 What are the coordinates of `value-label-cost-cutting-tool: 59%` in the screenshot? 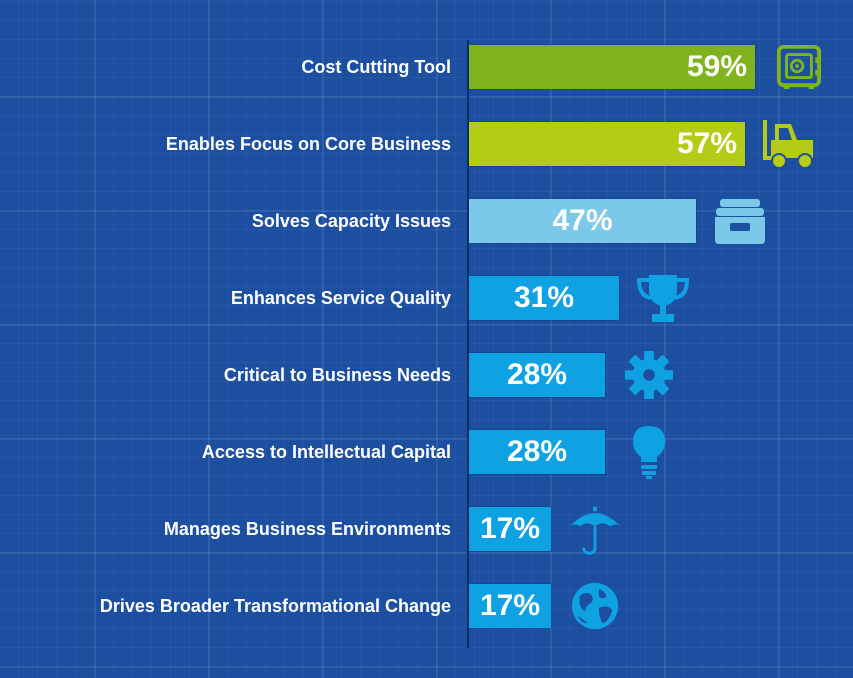 It's located at (716, 66).